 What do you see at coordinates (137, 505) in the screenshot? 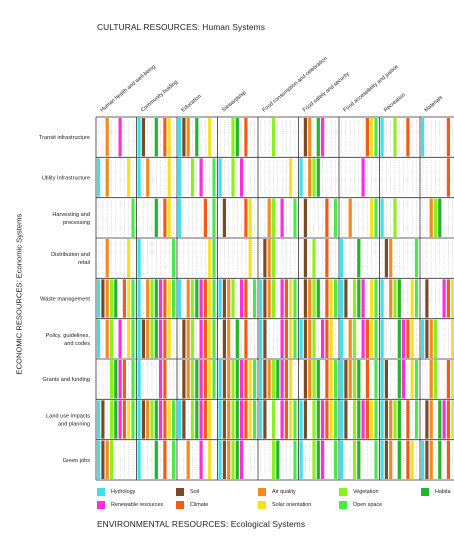
I see `legend-label: Renewable resources` at bounding box center [137, 505].